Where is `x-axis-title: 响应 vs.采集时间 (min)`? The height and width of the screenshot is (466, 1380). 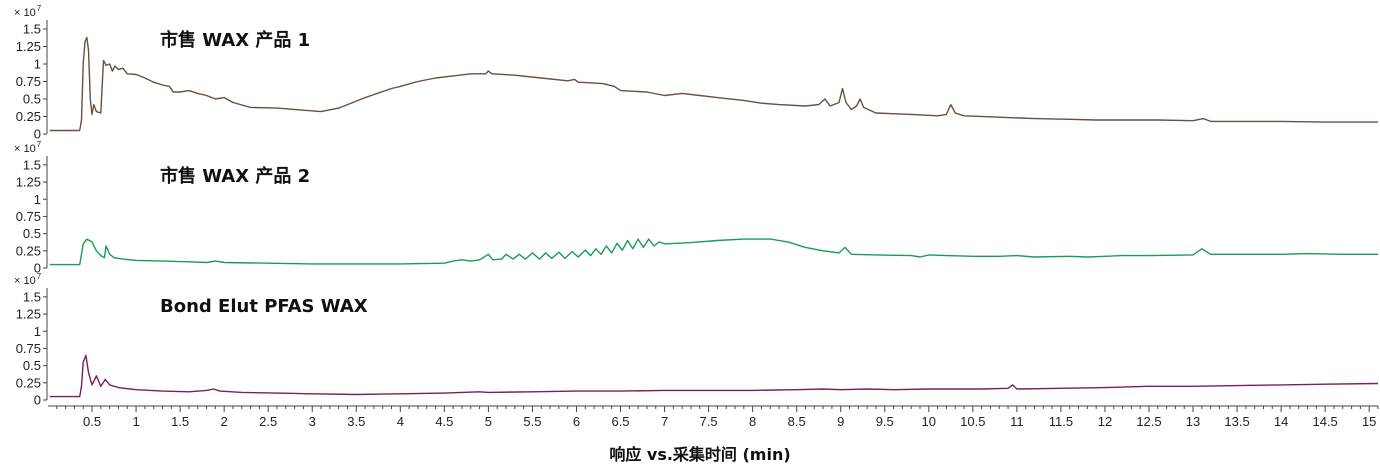
x-axis-title: 响应 vs.采集时间 (min) is located at coordinates (699, 454).